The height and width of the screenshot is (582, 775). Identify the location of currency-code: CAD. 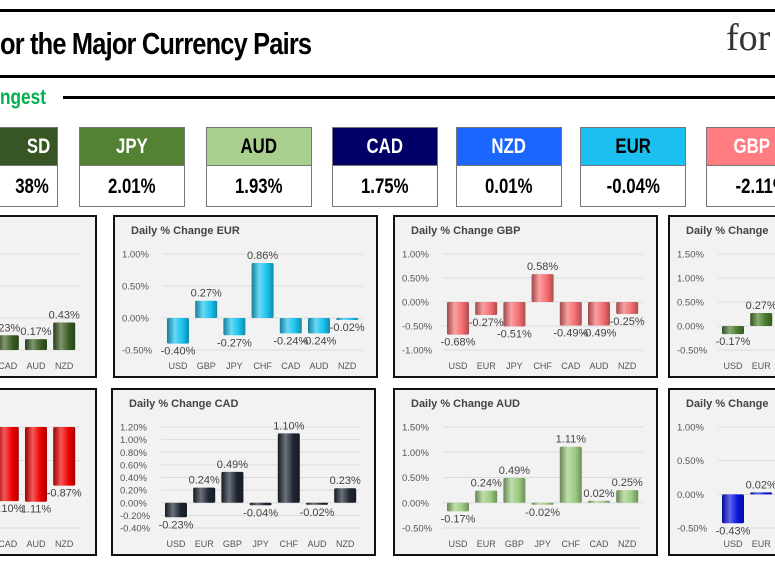
(385, 147).